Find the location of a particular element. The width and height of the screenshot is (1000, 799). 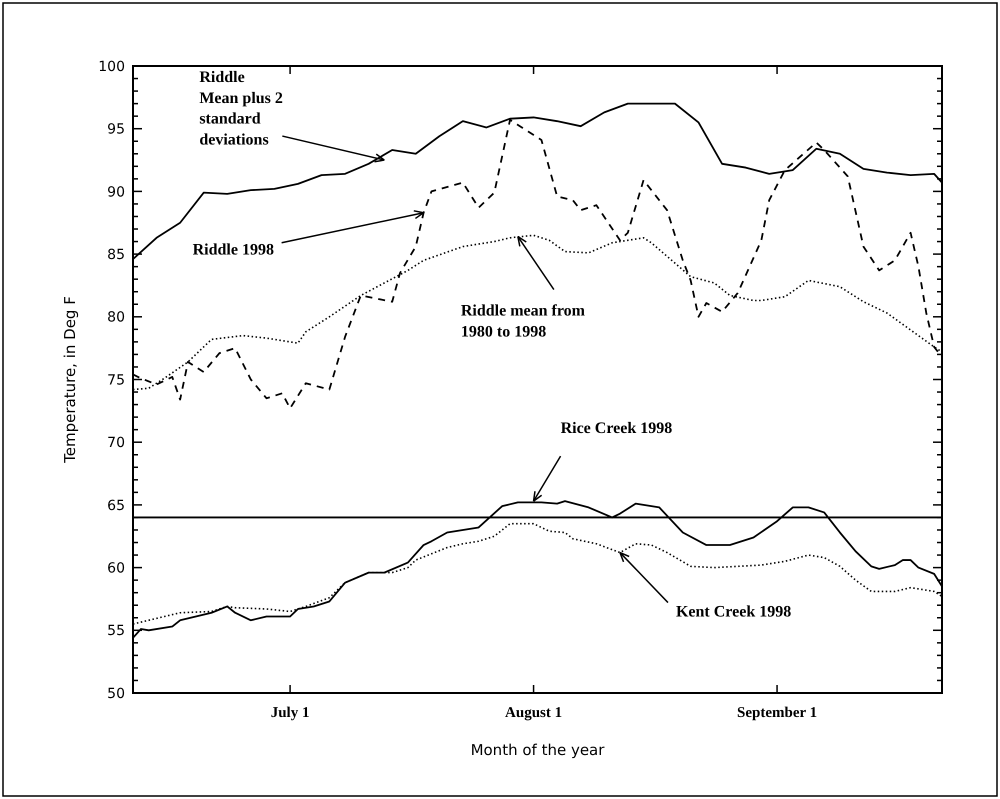

annotation: Riddle 1998 is located at coordinates (233, 250).